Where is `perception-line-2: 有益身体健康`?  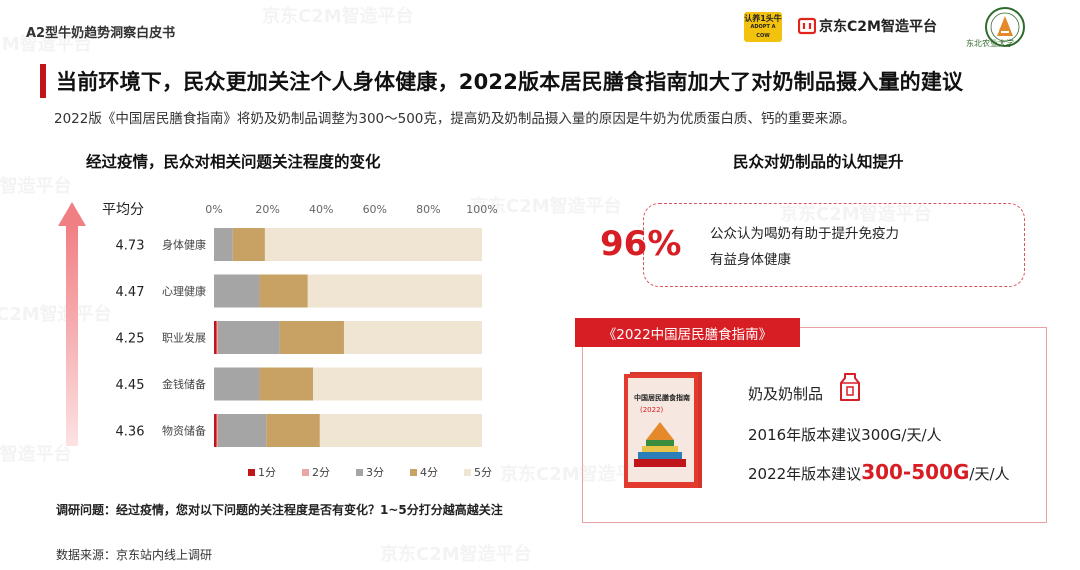
perception-line-2: 有益身体健康 is located at coordinates (750, 260).